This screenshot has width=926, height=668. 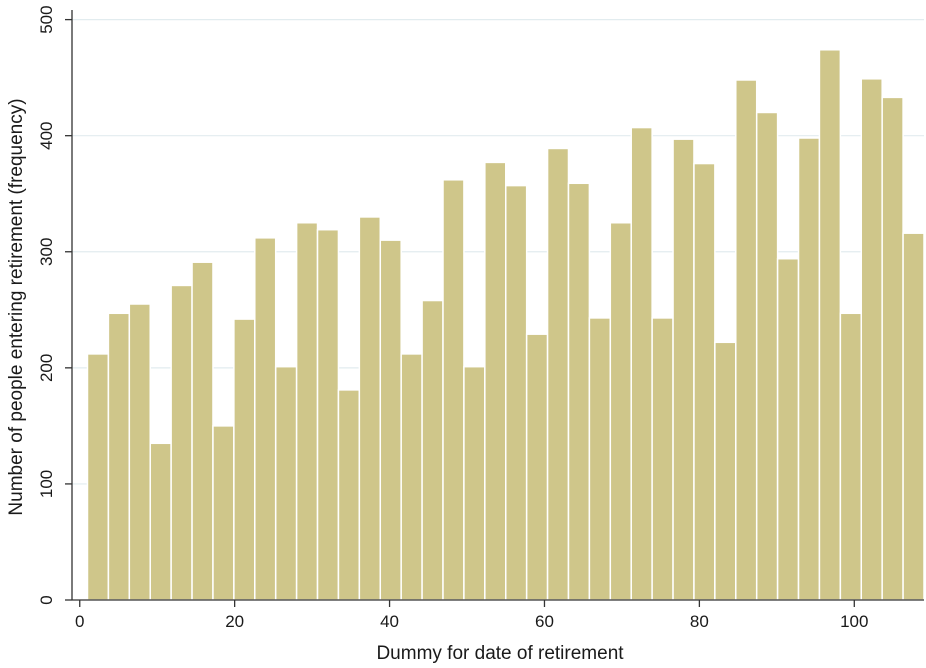 I want to click on x-tick-label: 40, so click(x=389, y=621).